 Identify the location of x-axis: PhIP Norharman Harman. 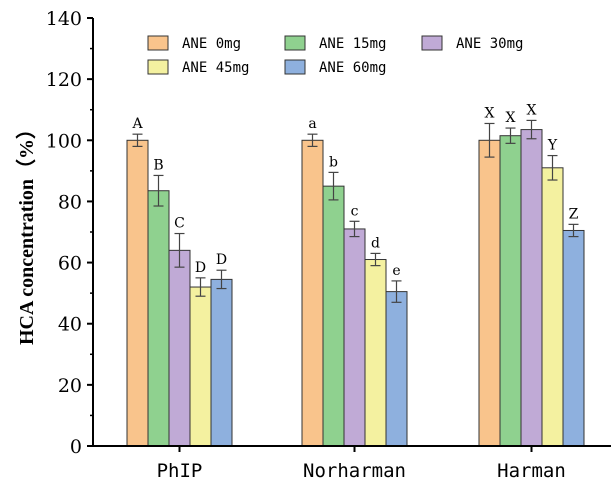
(351, 463).